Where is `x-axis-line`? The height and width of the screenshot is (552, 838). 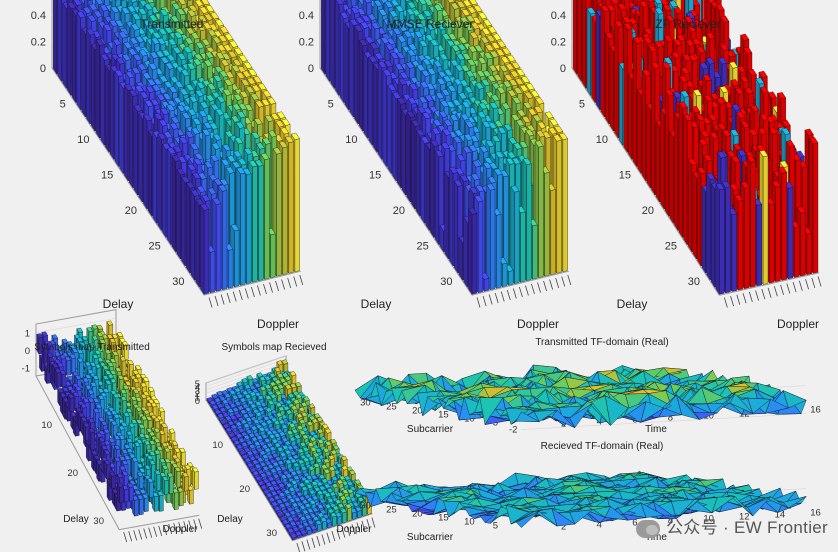 x-axis-line is located at coordinates (396, 181).